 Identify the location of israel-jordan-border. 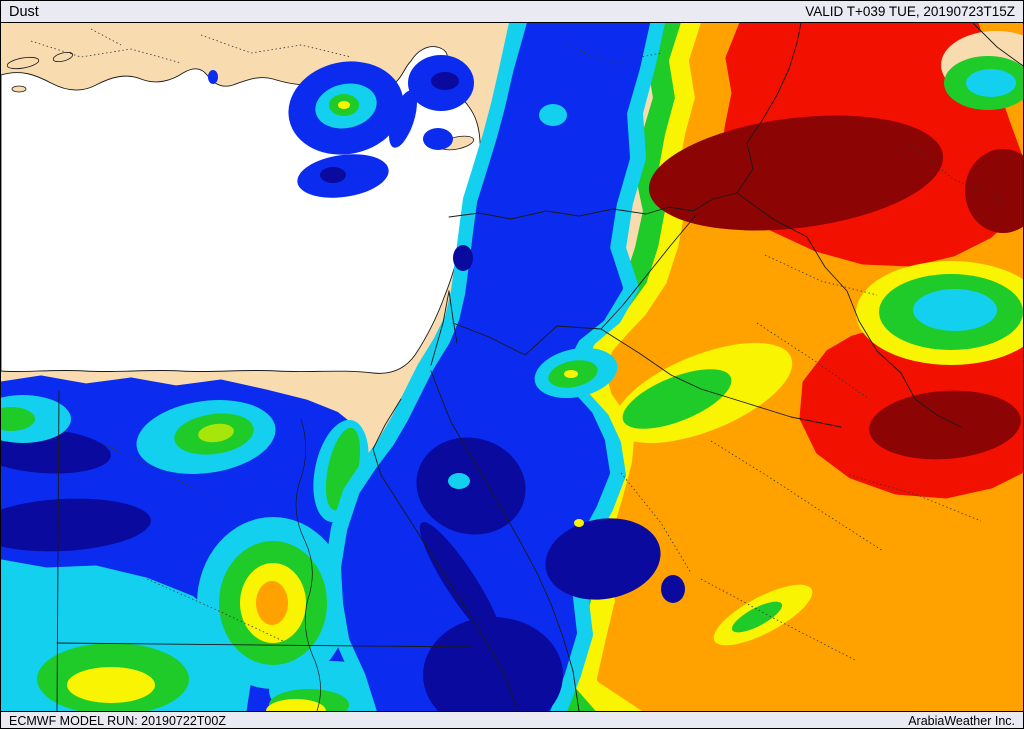
(453, 317).